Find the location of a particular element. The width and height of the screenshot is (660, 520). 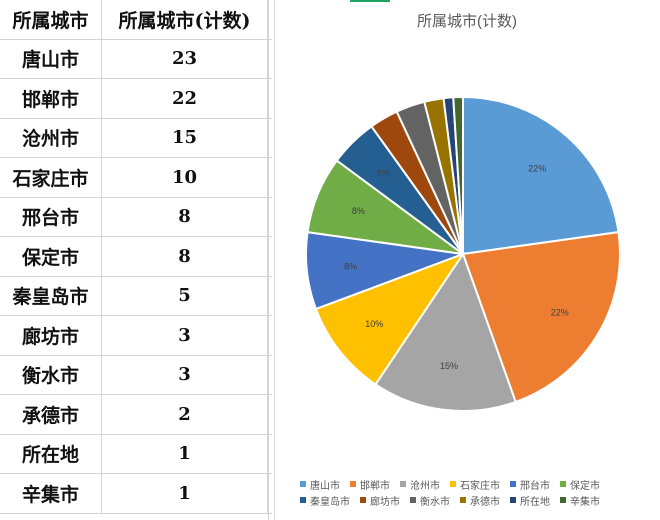

city-cell: 所在地 is located at coordinates (51, 453).